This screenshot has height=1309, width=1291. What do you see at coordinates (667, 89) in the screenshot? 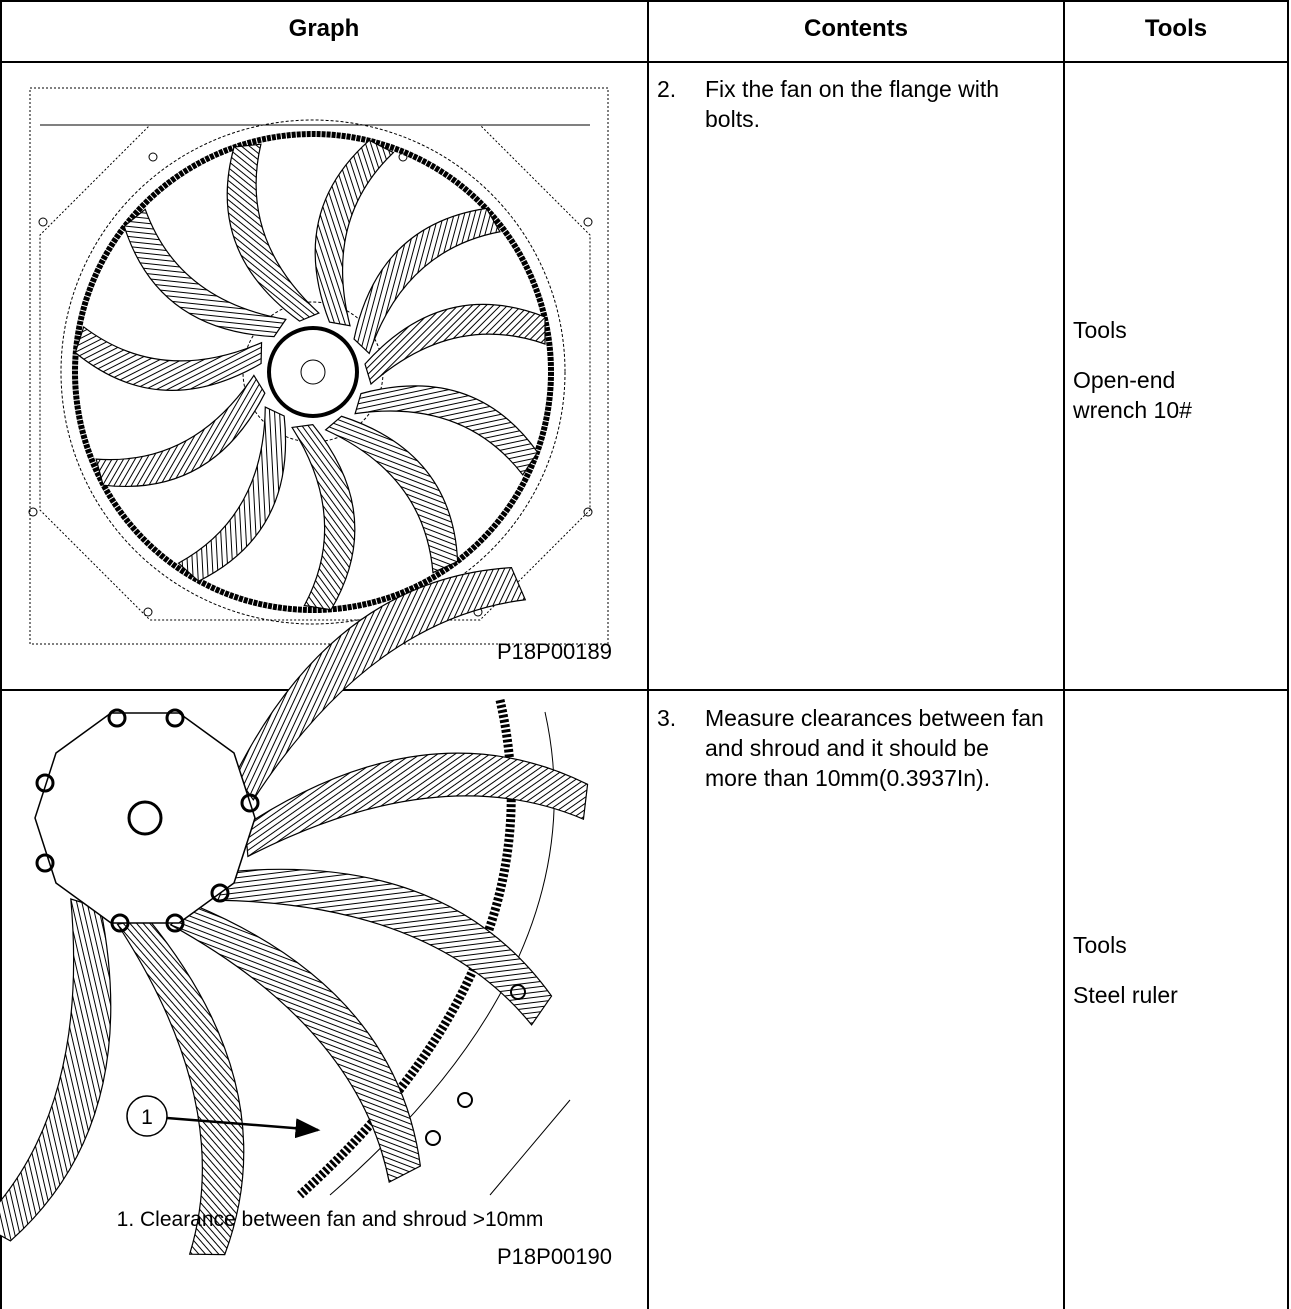
I see `step-number: 2.` at bounding box center [667, 89].